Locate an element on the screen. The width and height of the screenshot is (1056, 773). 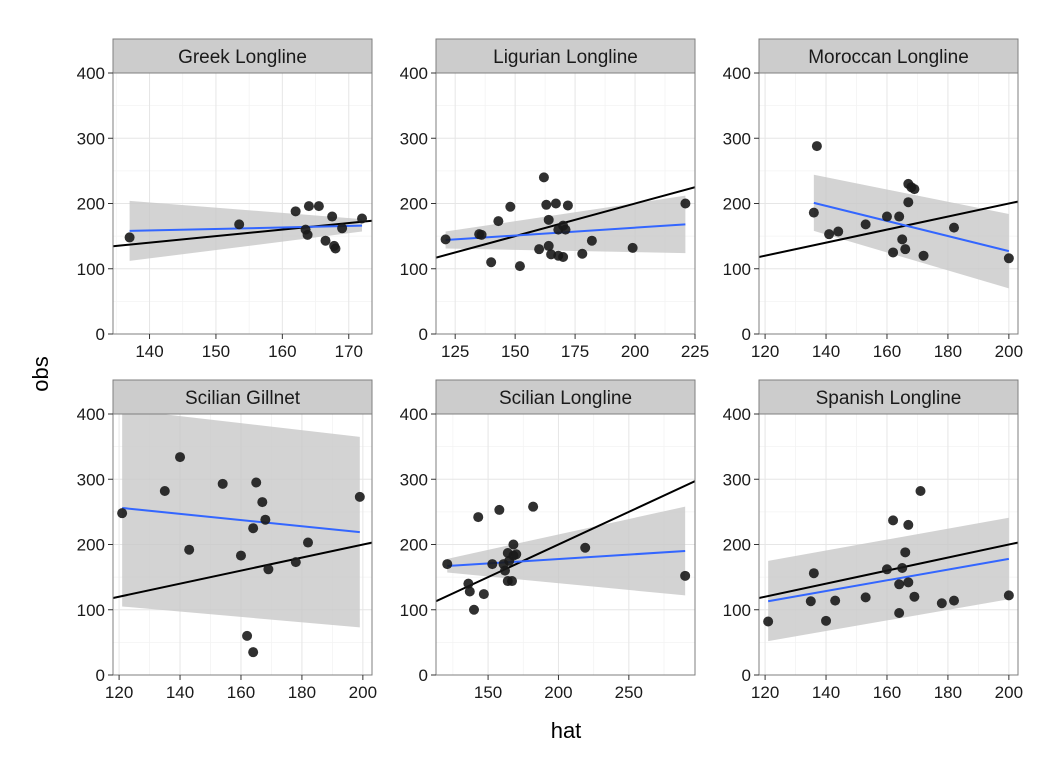
x-tick-label: 170 is located at coordinates (349, 351).